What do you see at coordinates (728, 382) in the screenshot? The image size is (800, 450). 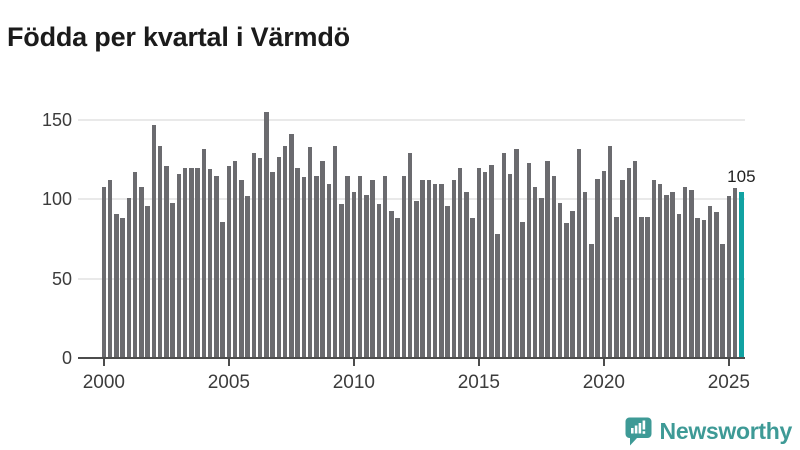 I see `x-axis-label: 2025` at bounding box center [728, 382].